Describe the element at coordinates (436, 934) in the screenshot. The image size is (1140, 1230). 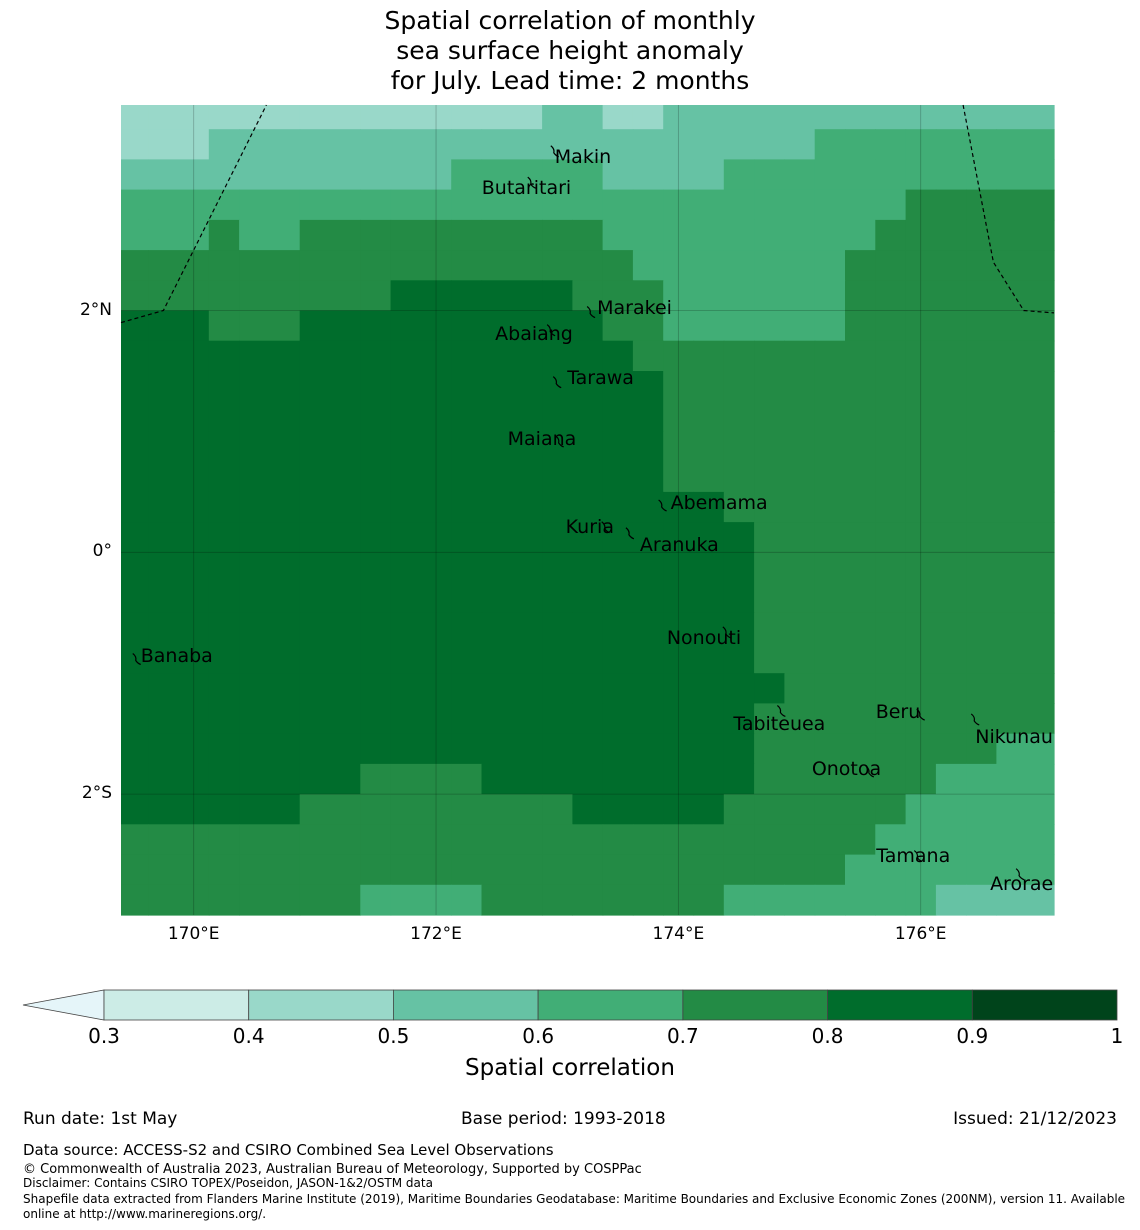
I see `x-tick-label: 172°E` at that location.